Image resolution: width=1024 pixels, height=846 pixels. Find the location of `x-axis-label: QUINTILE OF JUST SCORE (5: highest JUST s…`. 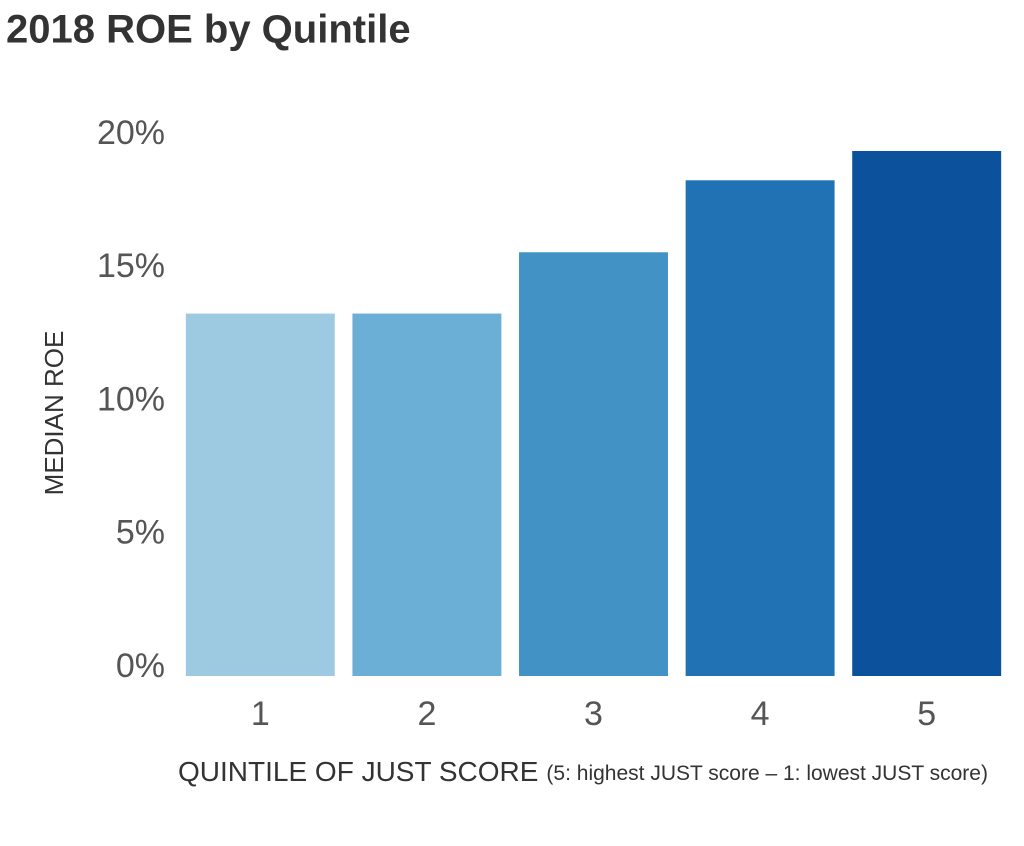

x-axis-label: QUINTILE OF JUST SCORE (5: highest JUST s… is located at coordinates (583, 771).